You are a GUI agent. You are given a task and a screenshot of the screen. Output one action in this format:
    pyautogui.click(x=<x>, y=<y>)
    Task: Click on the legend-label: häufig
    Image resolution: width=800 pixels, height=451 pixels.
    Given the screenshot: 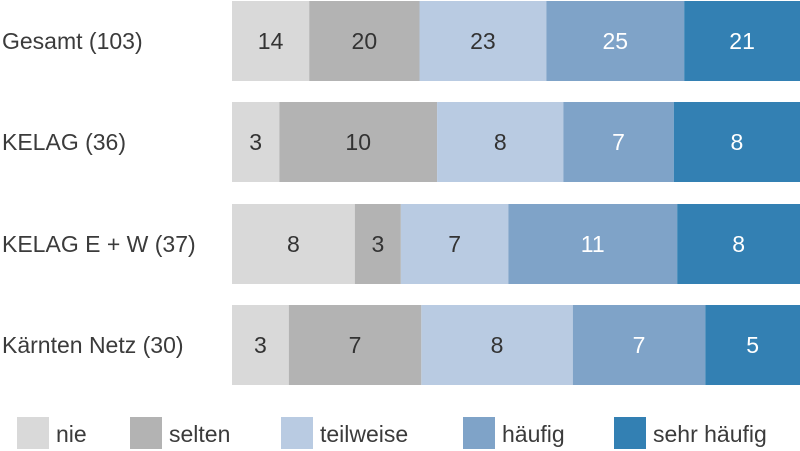 What is the action you would take?
    pyautogui.click(x=533, y=434)
    